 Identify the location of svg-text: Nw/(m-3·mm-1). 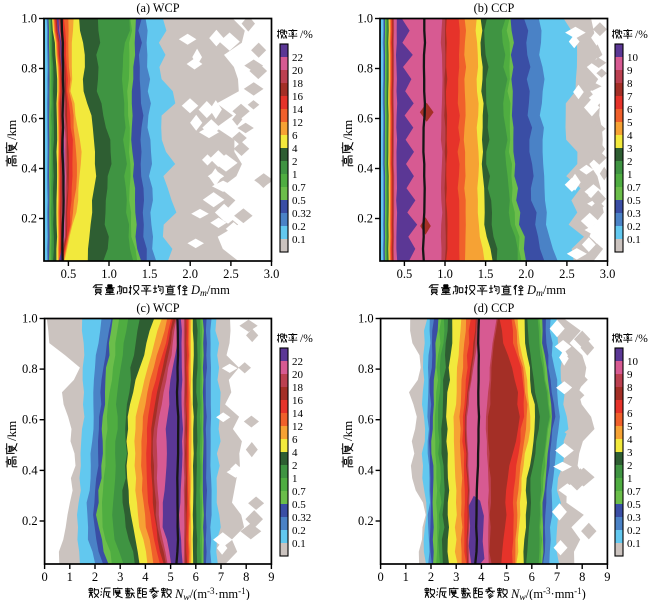
(212, 593).